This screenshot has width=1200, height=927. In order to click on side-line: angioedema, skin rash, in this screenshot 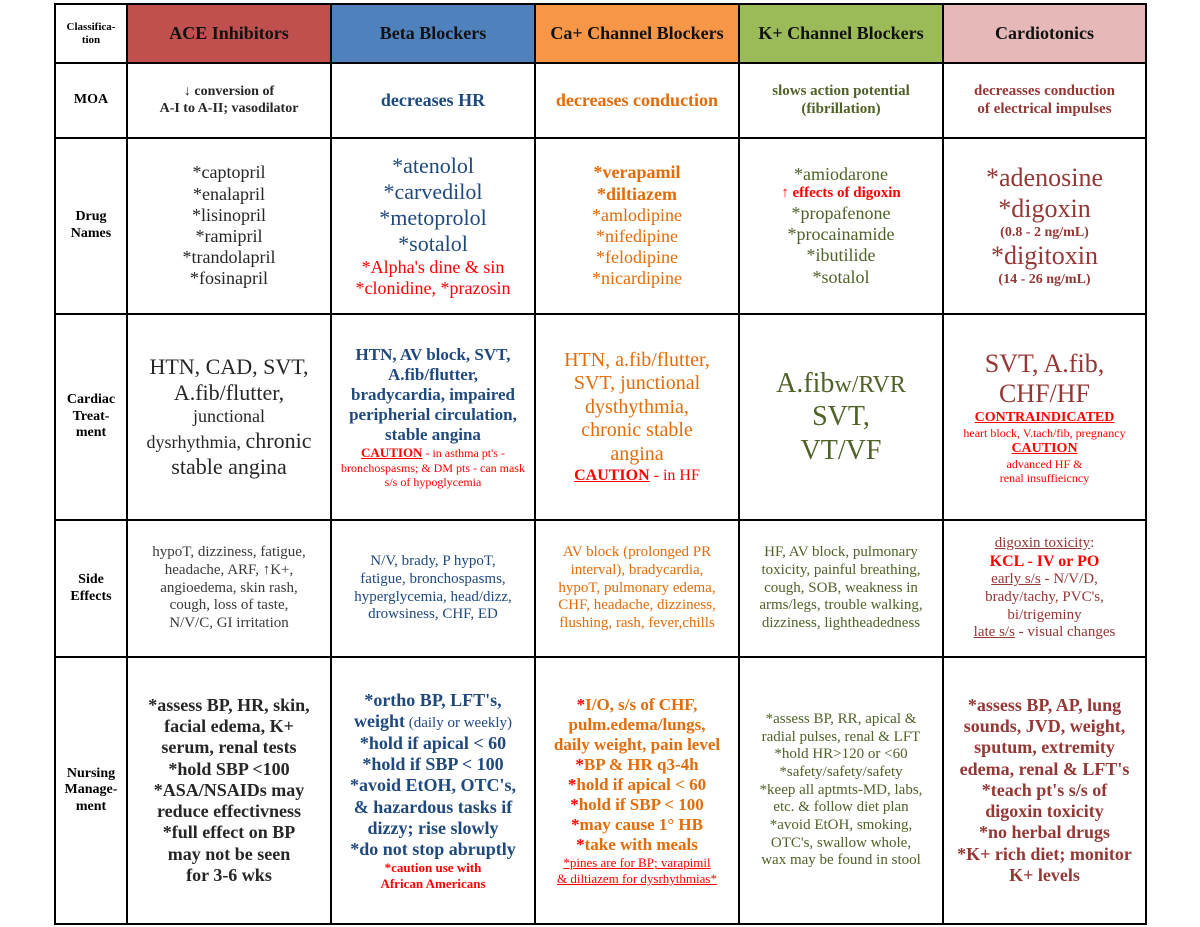, I will do `click(229, 587)`.